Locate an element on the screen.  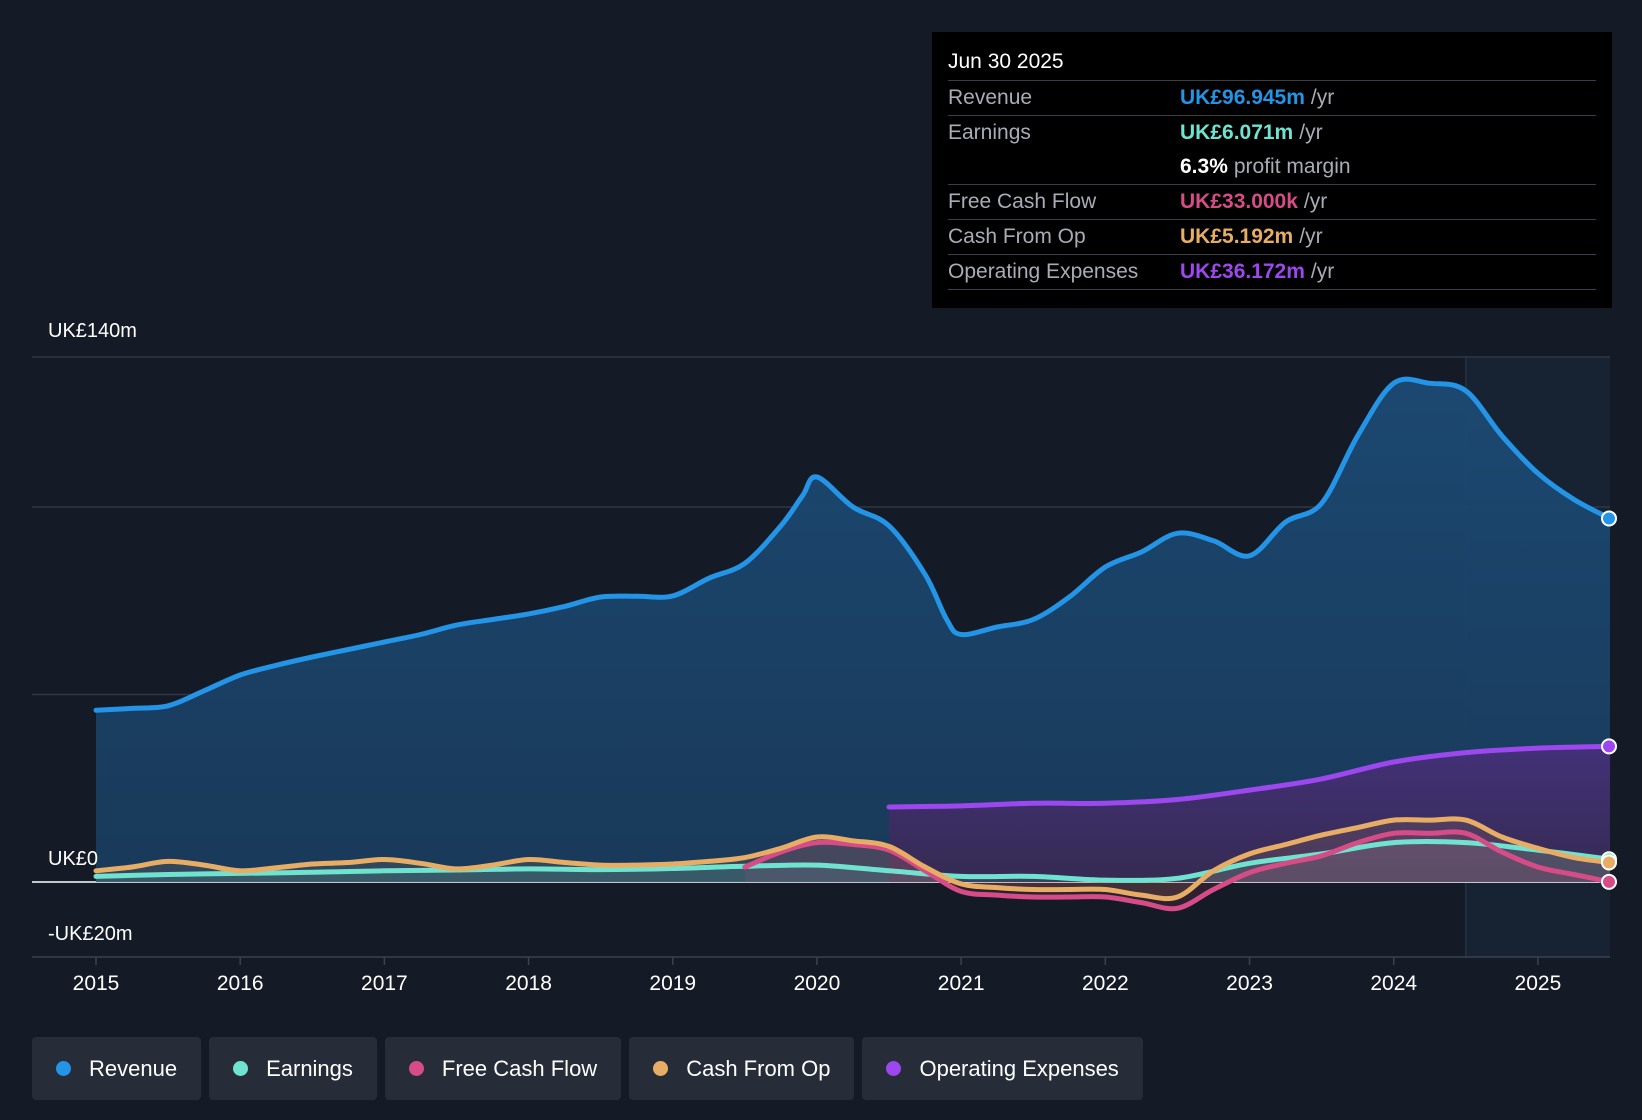
tooltip-row-cfo: Cash From Op UK£5.192m /yr is located at coordinates (1272, 237).